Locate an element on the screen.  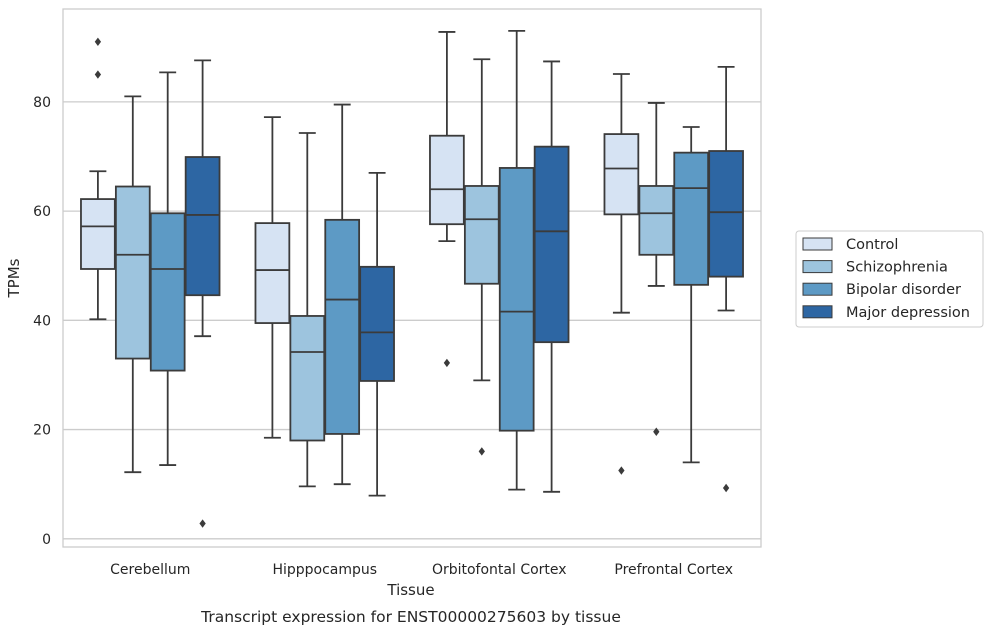
legend-label: Bipolar disorder is located at coordinates (903, 290).